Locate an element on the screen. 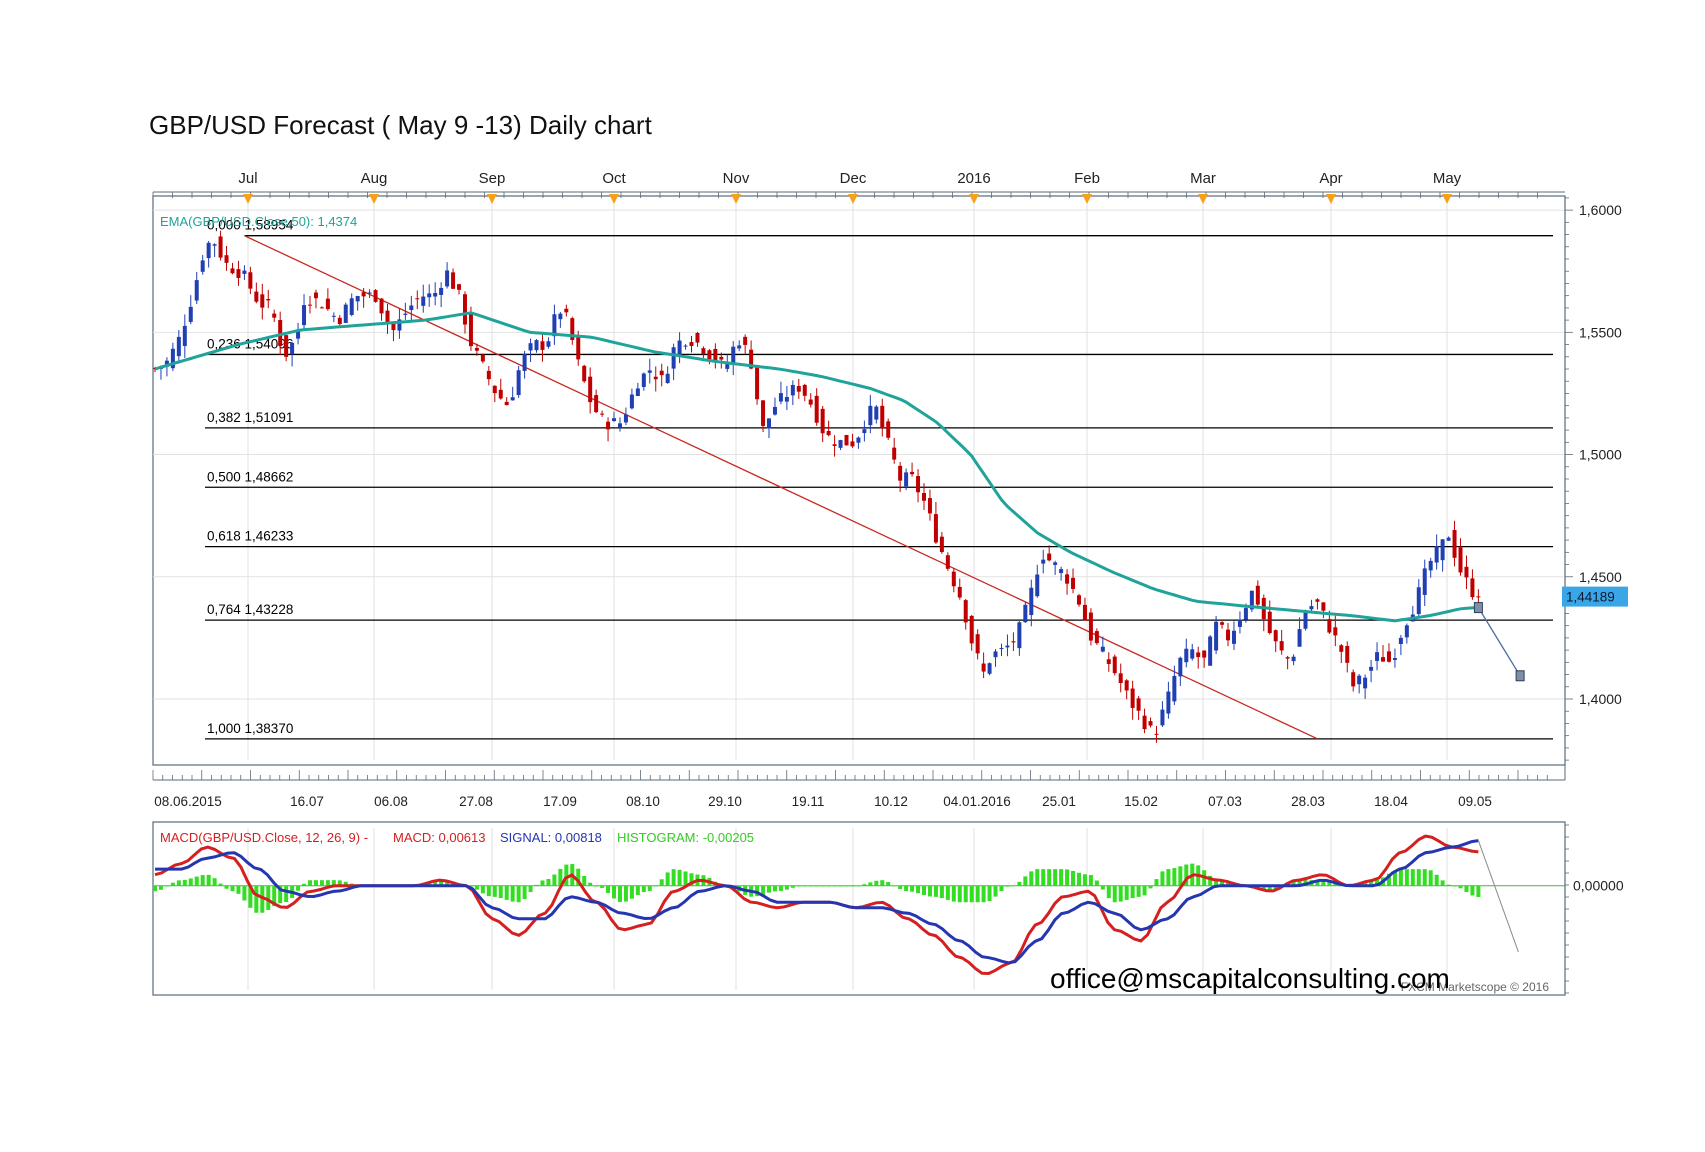 The width and height of the screenshot is (1705, 1152). ema-label: EMA(GBP/USD.Close,50): 1,4374 is located at coordinates (258, 221).